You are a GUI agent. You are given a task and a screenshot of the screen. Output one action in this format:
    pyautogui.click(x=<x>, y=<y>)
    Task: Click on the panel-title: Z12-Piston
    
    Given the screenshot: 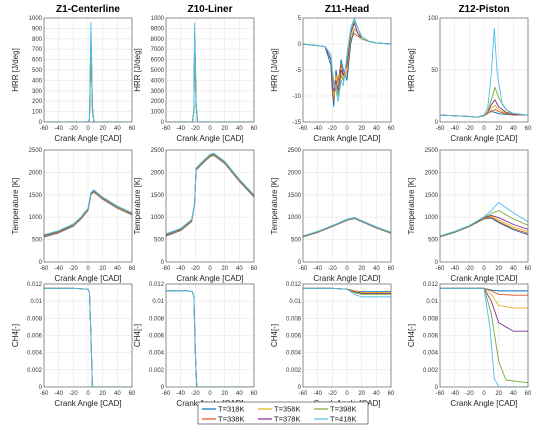 What is the action you would take?
    pyautogui.click(x=483, y=9)
    